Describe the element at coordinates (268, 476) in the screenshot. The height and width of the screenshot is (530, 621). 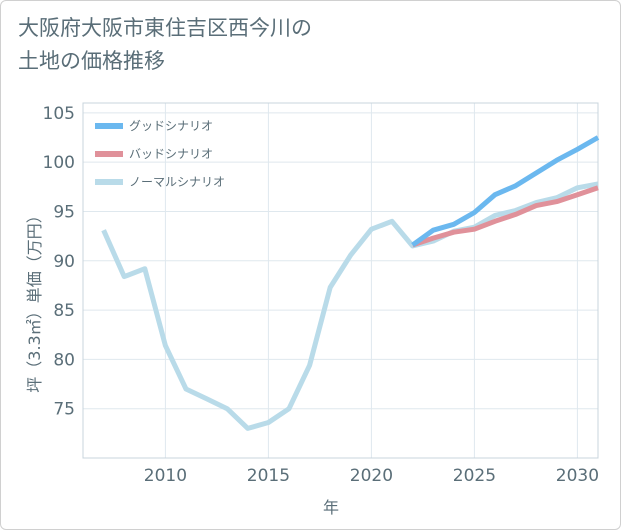
I see `x-tick-label: 2015` at that location.